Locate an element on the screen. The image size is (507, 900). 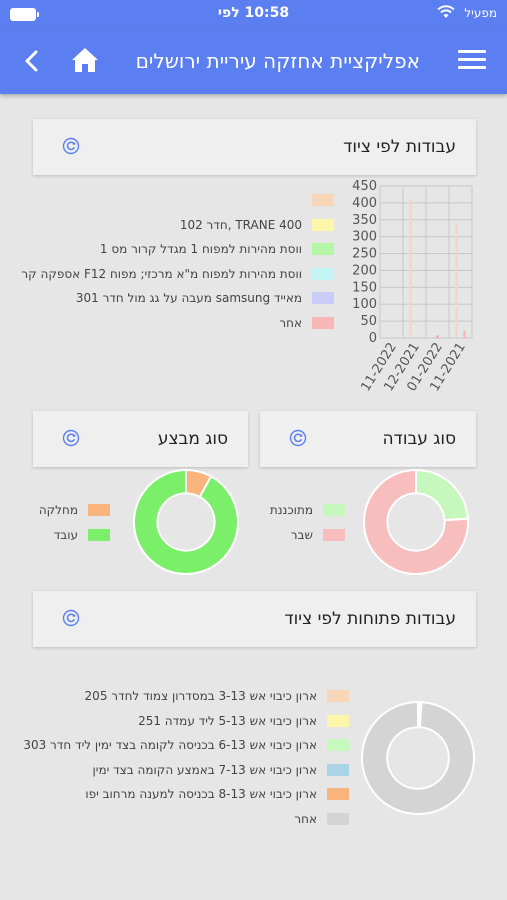
performer-card-header: סוג מבצע is located at coordinates (140, 439).